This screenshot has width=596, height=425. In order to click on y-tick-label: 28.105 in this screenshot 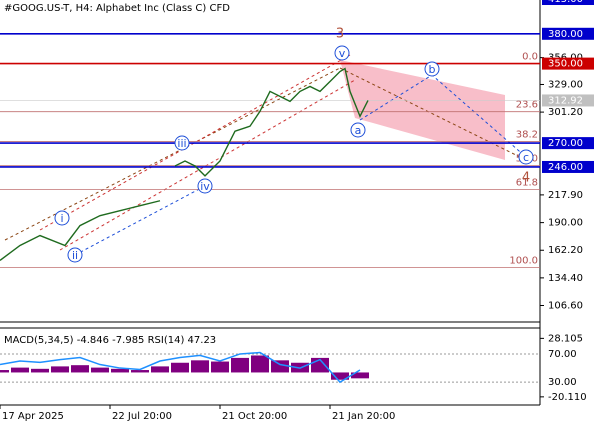, I will do `click(565, 338)`.